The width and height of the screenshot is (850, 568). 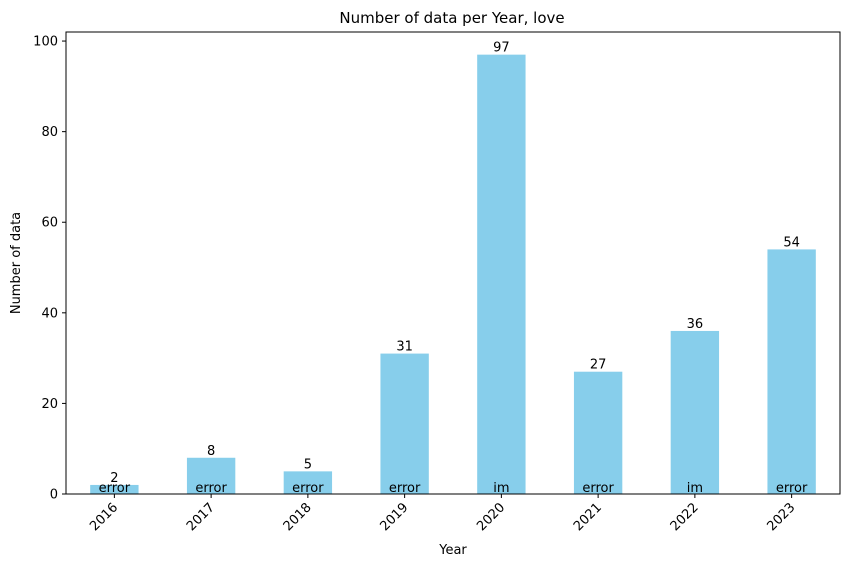 What do you see at coordinates (211, 451) in the screenshot?
I see `bar-value-label: 8` at bounding box center [211, 451].